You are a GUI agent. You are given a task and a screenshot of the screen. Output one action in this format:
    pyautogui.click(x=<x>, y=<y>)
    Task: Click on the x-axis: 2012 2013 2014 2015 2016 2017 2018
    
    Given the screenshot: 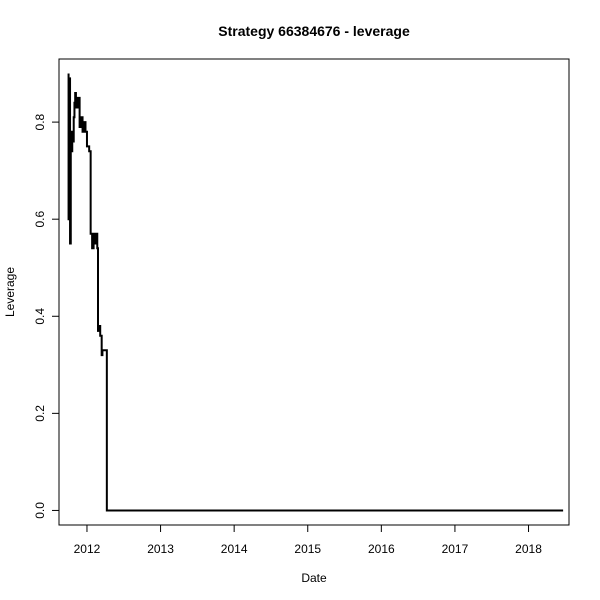 What is the action you would take?
    pyautogui.click(x=308, y=540)
    